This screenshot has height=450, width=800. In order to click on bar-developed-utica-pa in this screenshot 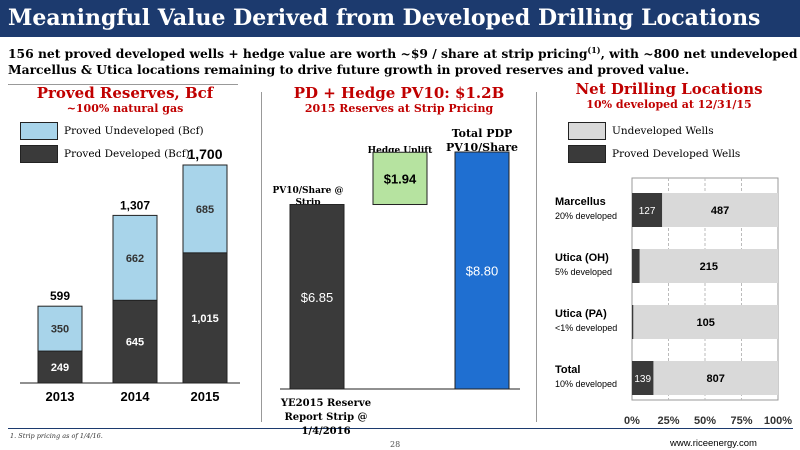, I will do `click(633, 322)`.